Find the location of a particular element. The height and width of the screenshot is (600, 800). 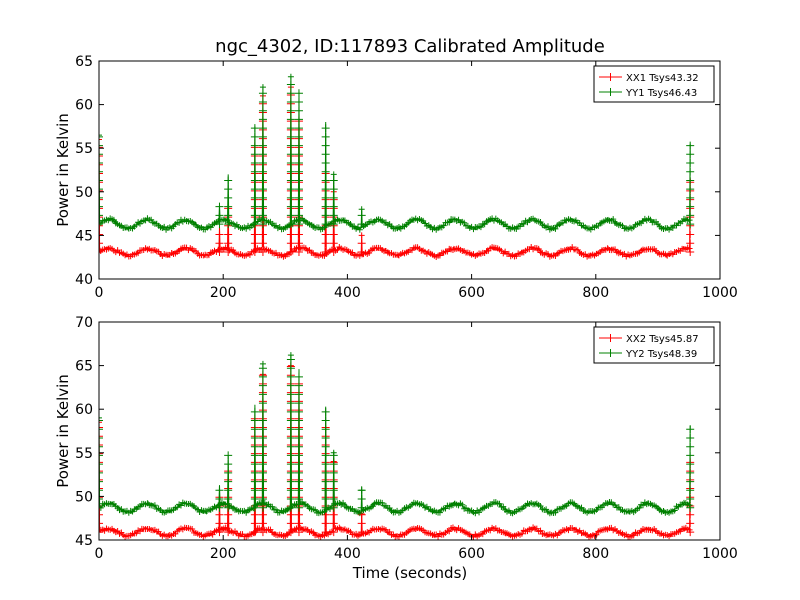

y-tick-label: 65 is located at coordinates (84, 62).